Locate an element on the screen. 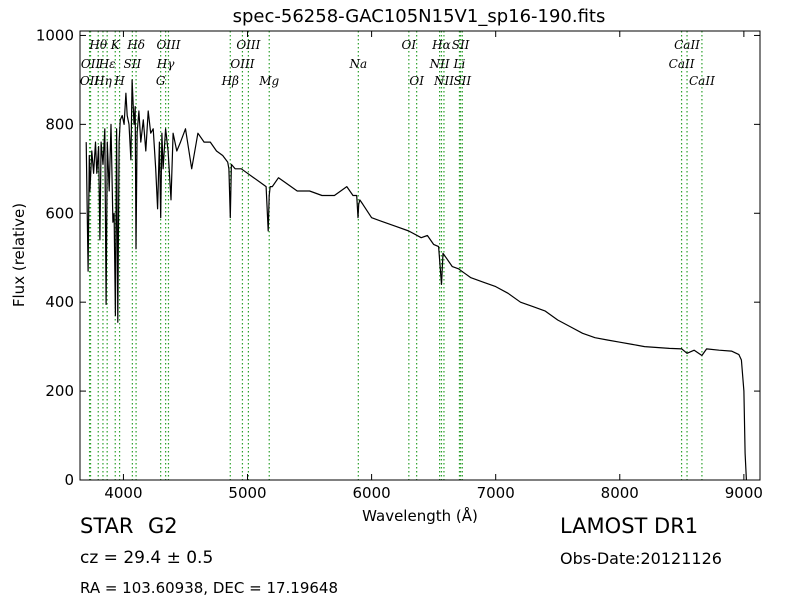  sky-coordinates: RA = 103.60938, DEC = 17.19648 is located at coordinates (209, 588).